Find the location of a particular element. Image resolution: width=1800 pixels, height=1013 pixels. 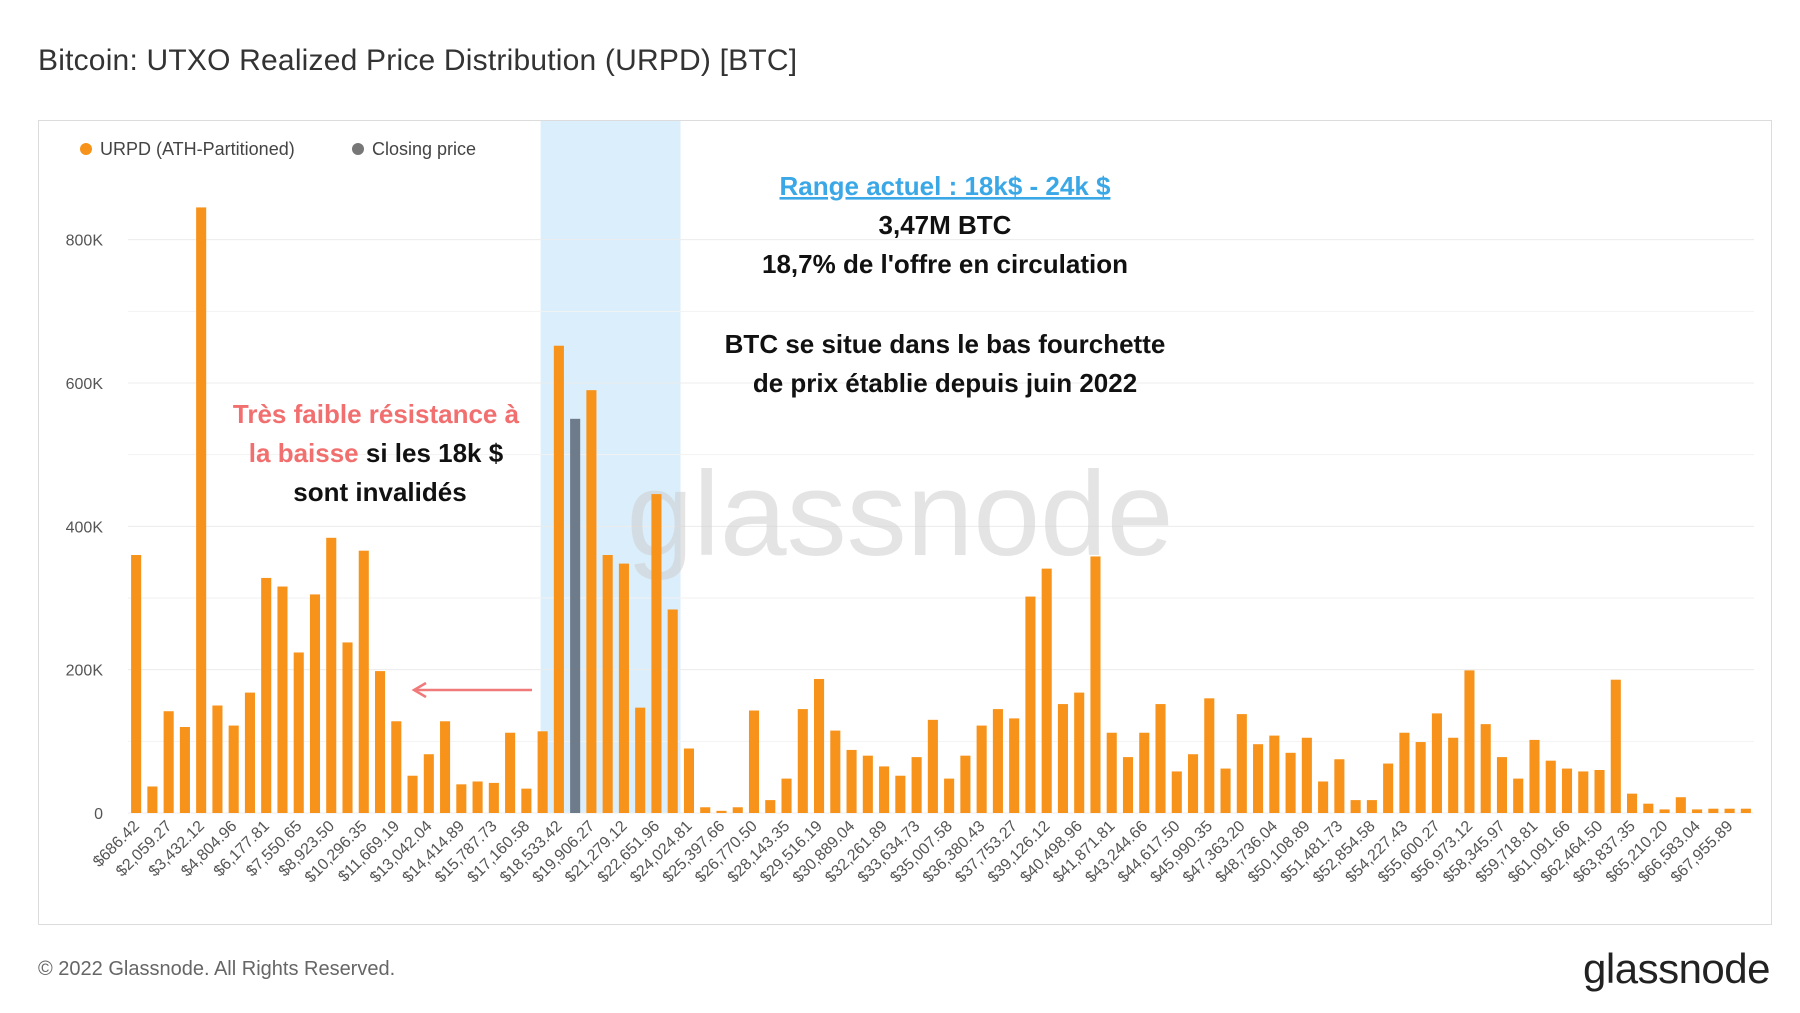

legend-urpd-label: URPD (ATH-Partitioned) is located at coordinates (197, 149).